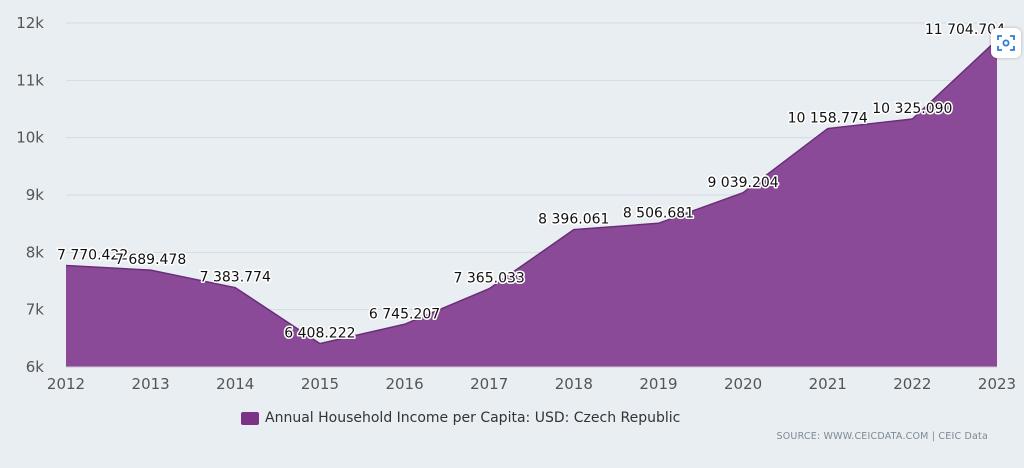 Image resolution: width=1024 pixels, height=468 pixels. I want to click on data-label: 7 770.422, so click(92, 255).